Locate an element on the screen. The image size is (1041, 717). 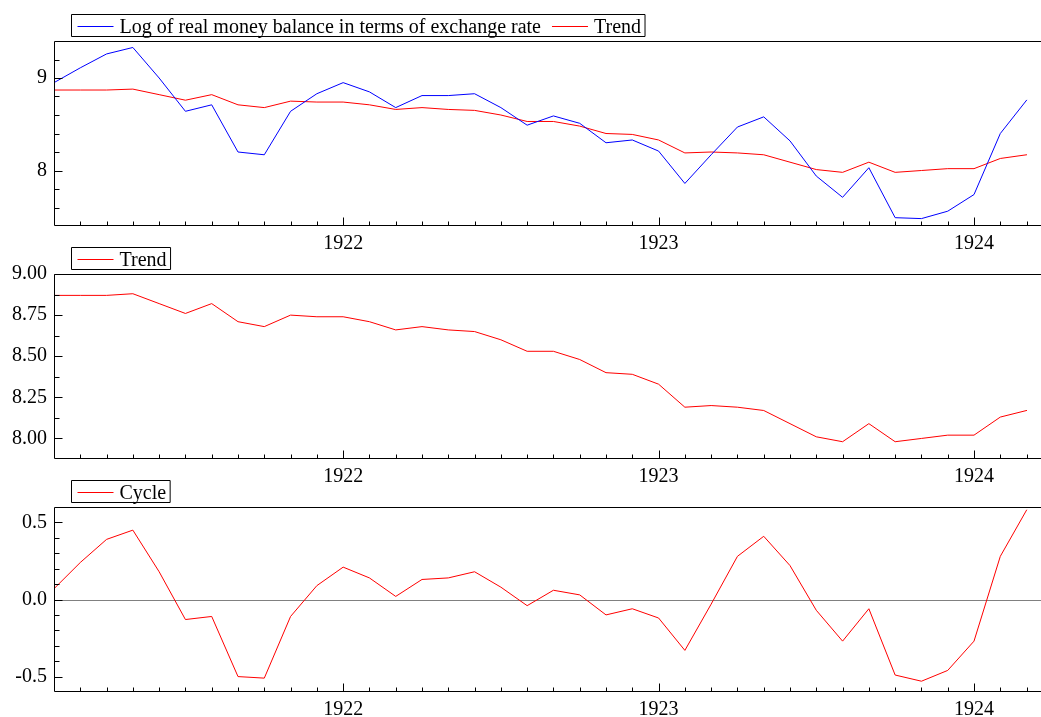
y-tick-label: 9 is located at coordinates (42, 76).